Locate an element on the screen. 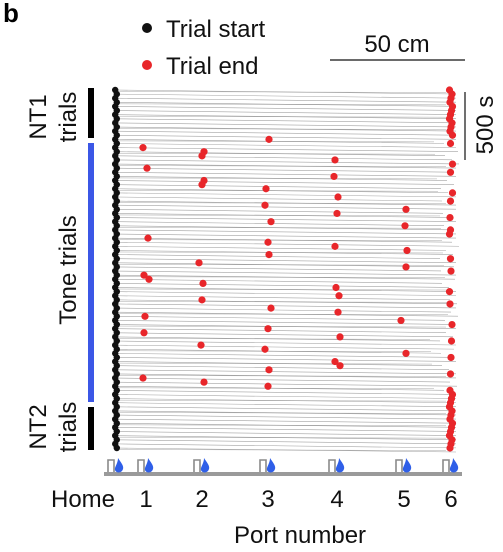 The height and width of the screenshot is (552, 503). x-tick-label: Home is located at coordinates (83, 499).